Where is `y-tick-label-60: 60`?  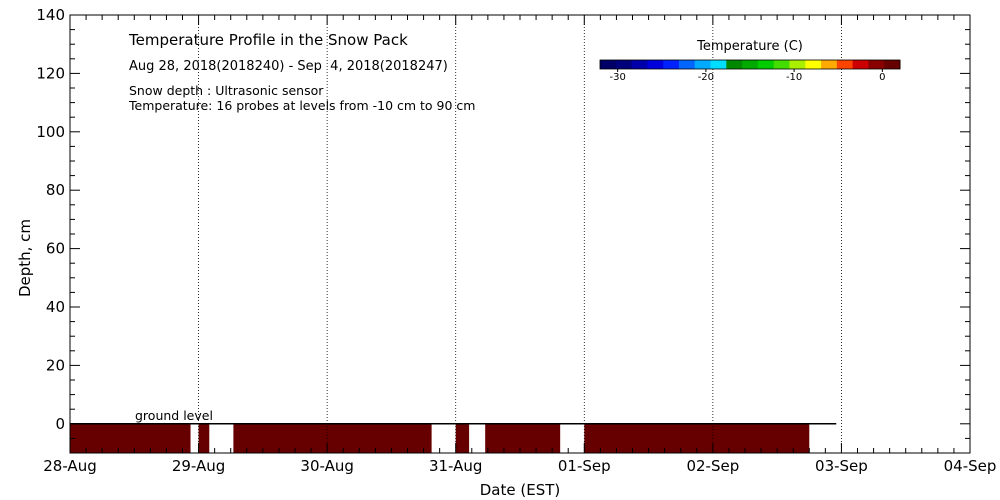
y-tick-label-60: 60 is located at coordinates (55, 249).